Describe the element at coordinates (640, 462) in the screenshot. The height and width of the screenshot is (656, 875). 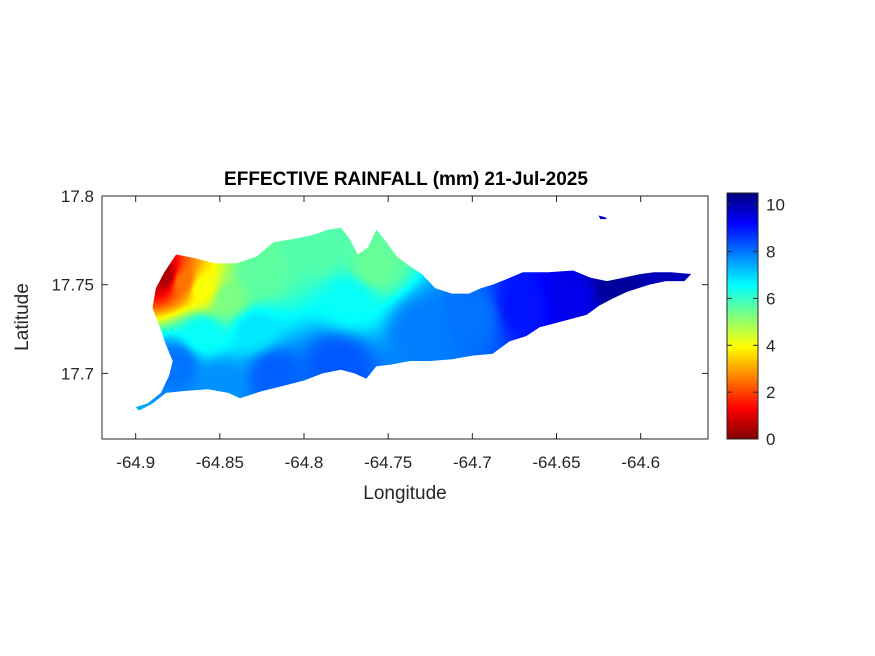
I see `x-tick-label: -64.6` at that location.